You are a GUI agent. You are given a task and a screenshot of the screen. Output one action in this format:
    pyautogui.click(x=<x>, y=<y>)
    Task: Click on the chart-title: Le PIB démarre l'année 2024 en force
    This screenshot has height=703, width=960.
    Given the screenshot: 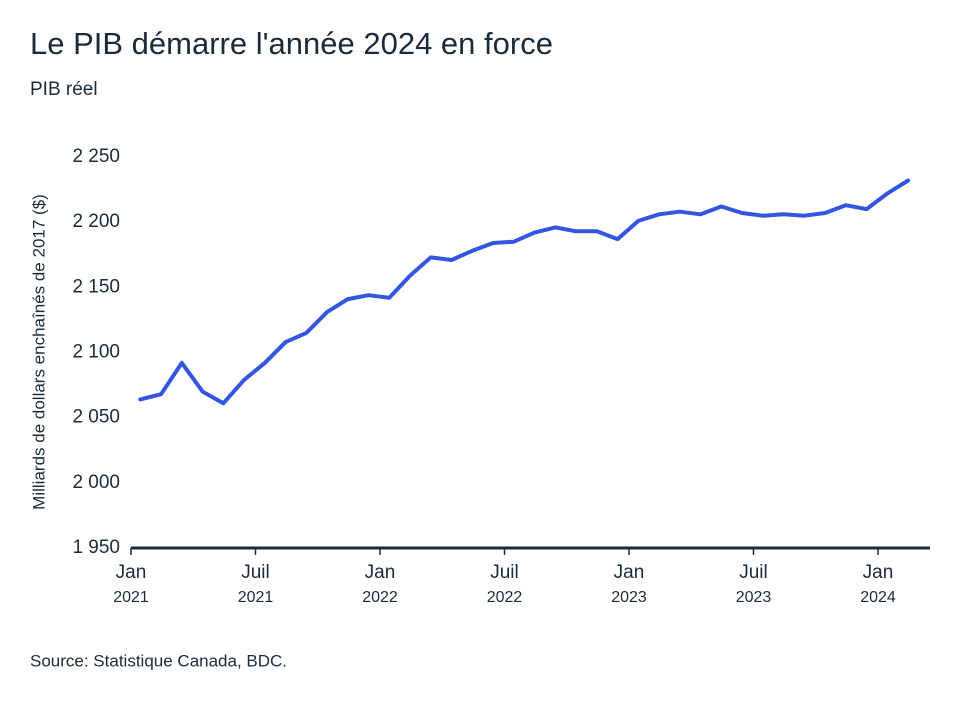 What is the action you would take?
    pyautogui.click(x=291, y=43)
    